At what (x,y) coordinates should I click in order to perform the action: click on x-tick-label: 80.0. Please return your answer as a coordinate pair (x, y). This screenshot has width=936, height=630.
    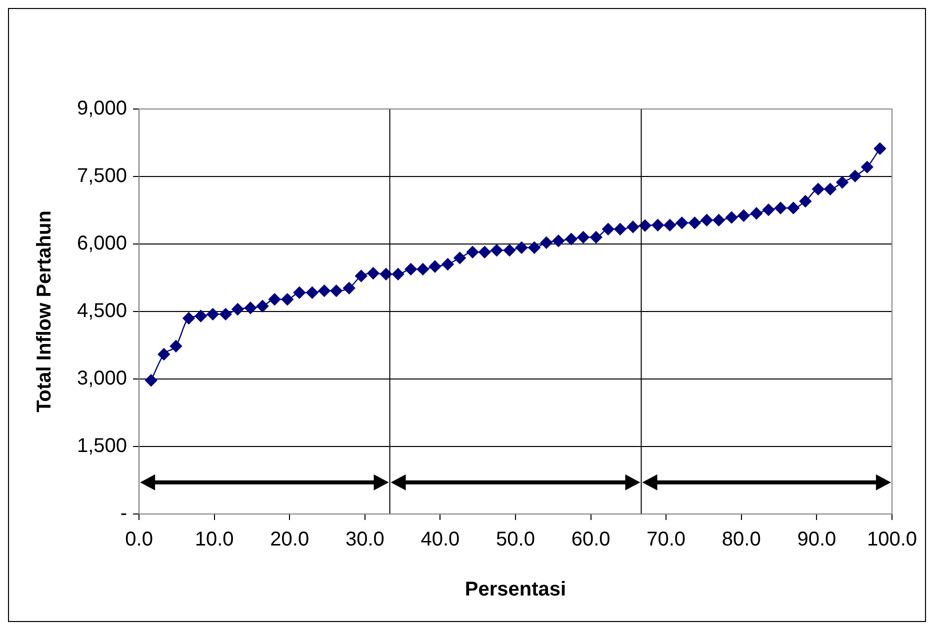
    Looking at the image, I should click on (741, 539).